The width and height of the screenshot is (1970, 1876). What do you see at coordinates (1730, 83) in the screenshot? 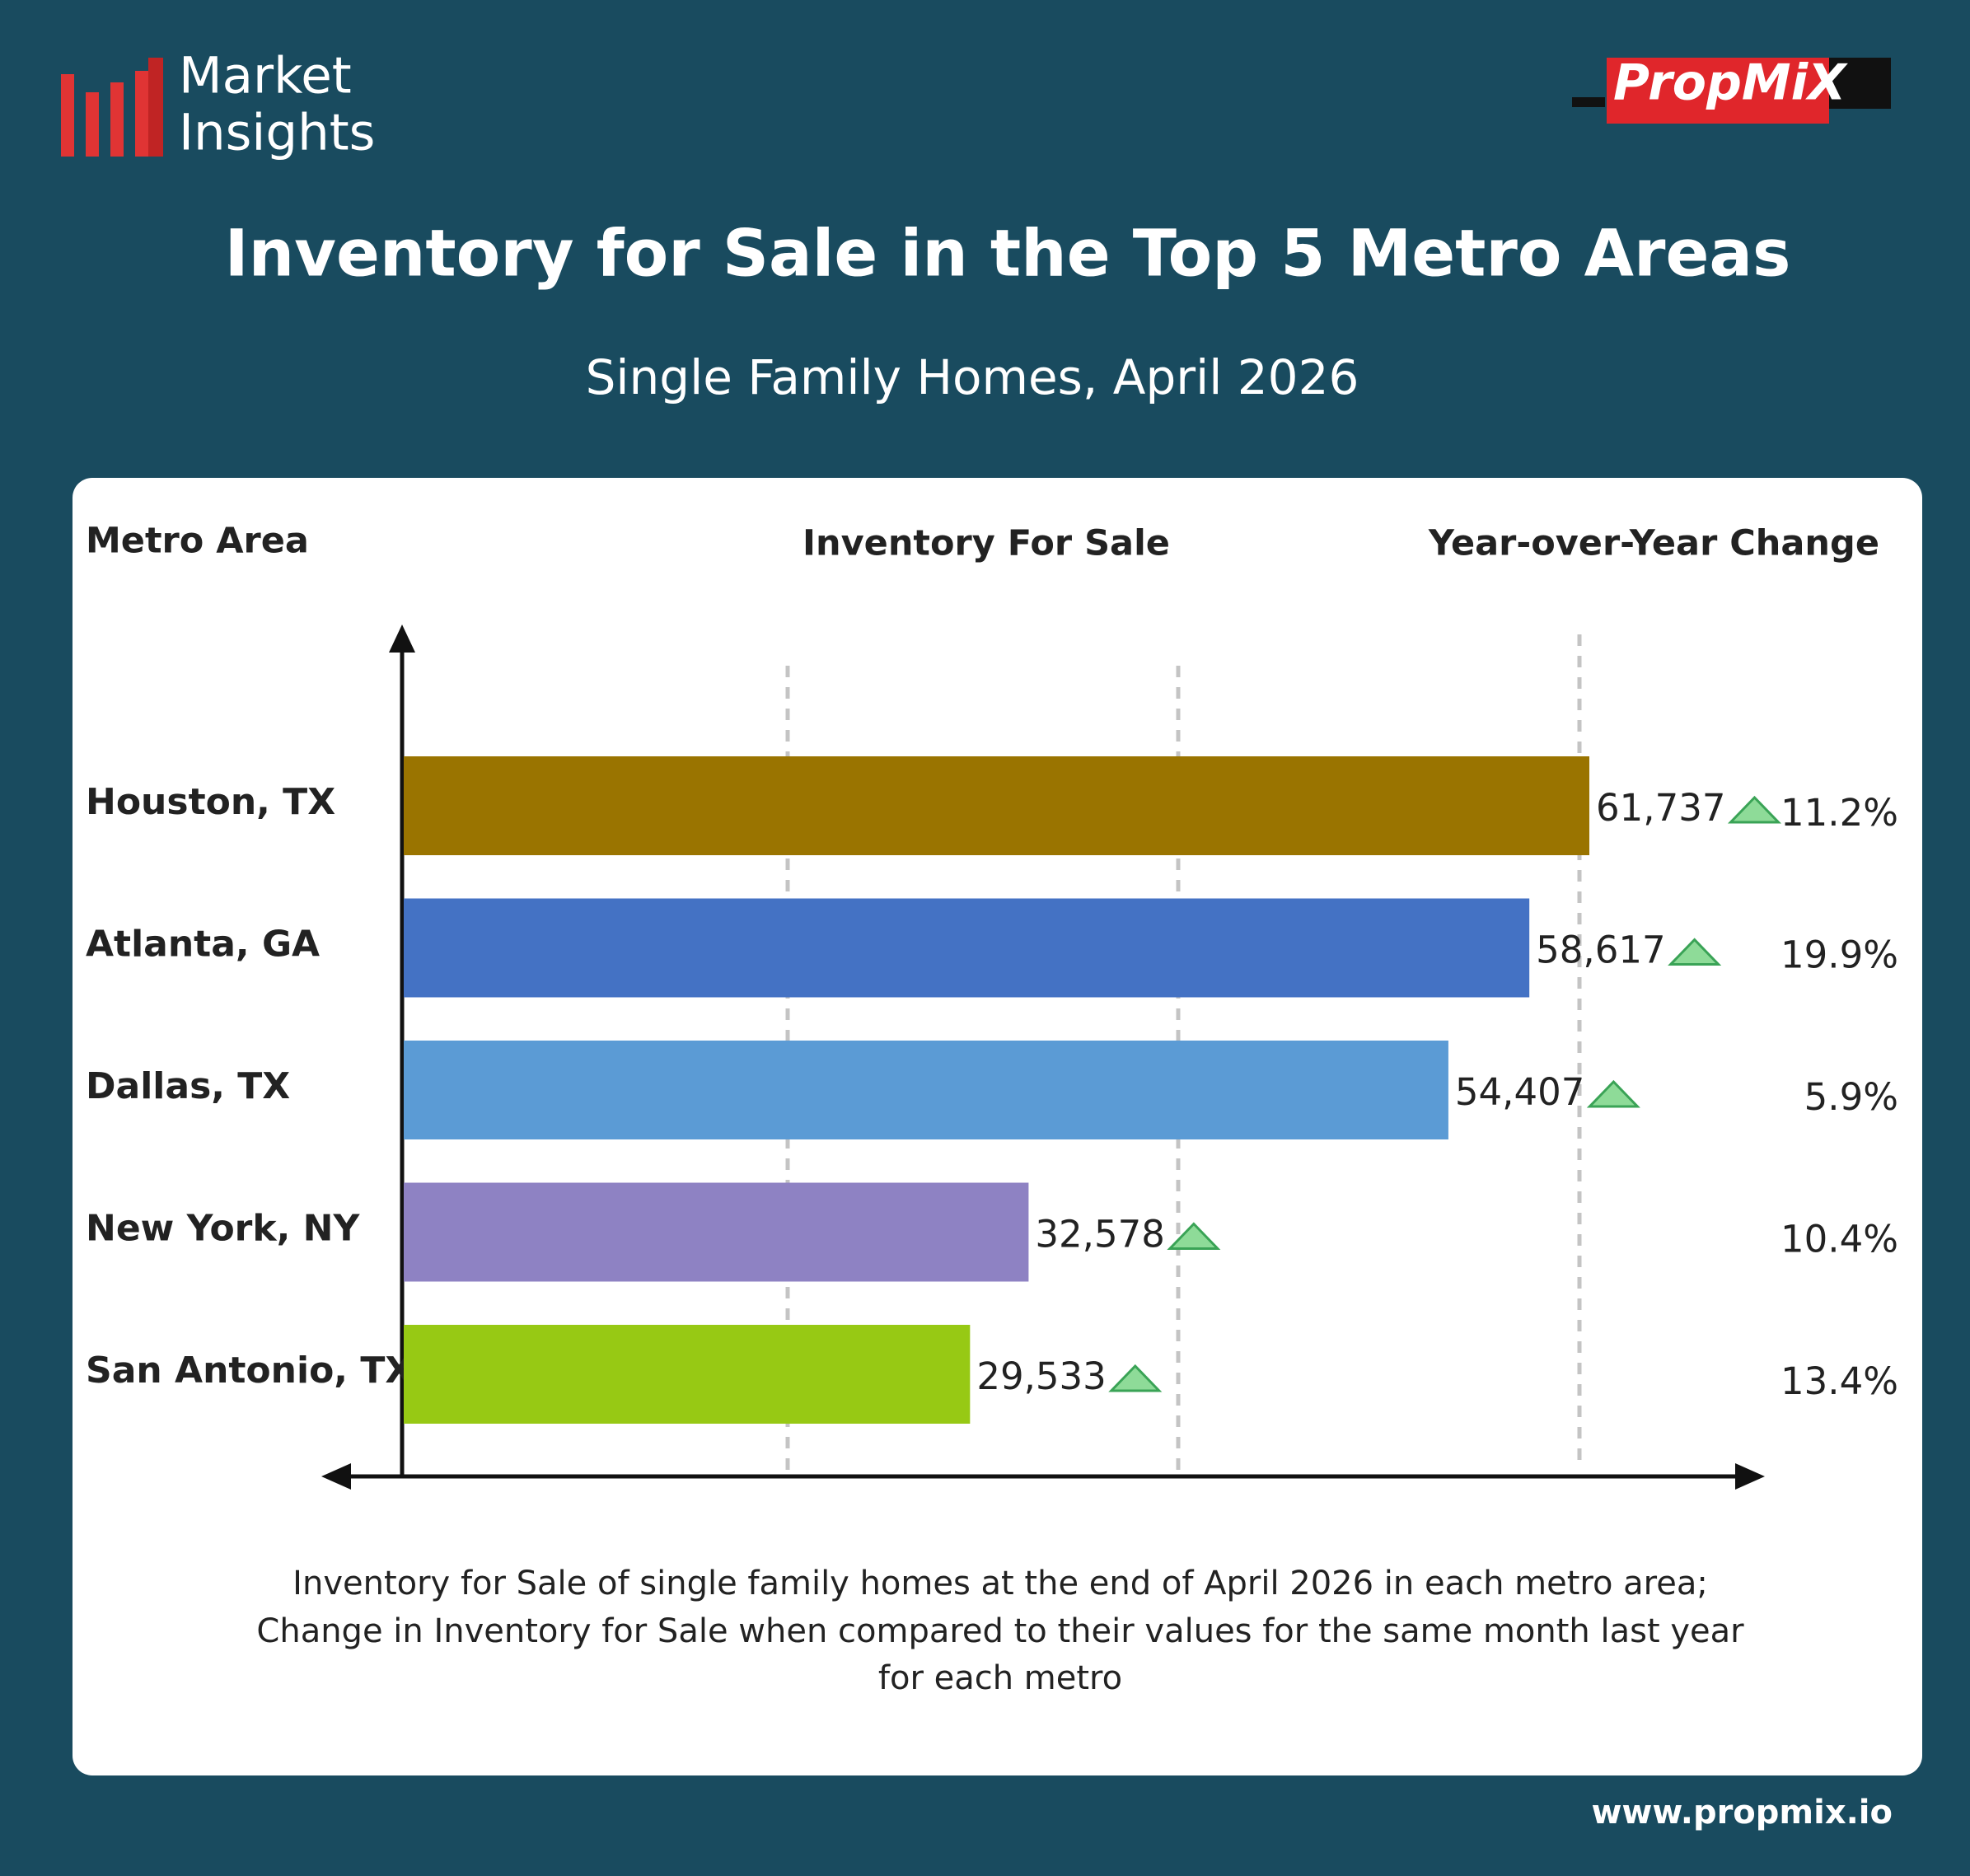
I see `propmix-logo: PropMiX` at bounding box center [1730, 83].